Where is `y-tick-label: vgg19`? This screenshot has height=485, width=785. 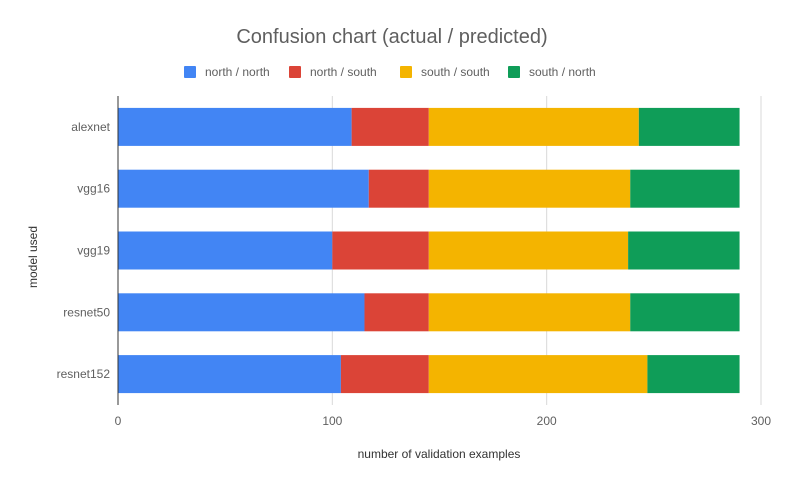
y-tick-label: vgg19 is located at coordinates (93, 251).